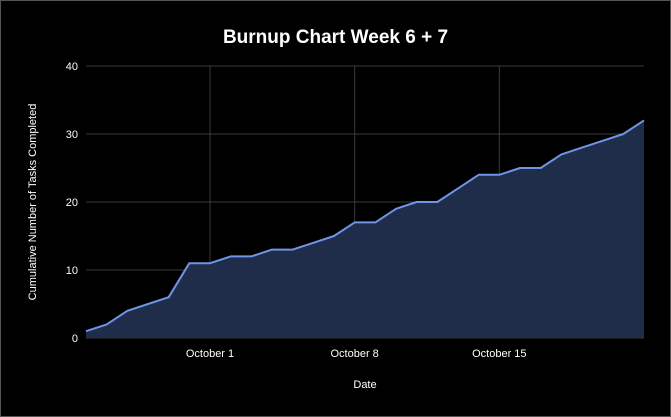 The height and width of the screenshot is (417, 671). I want to click on x-tick-label: October 15, so click(499, 354).